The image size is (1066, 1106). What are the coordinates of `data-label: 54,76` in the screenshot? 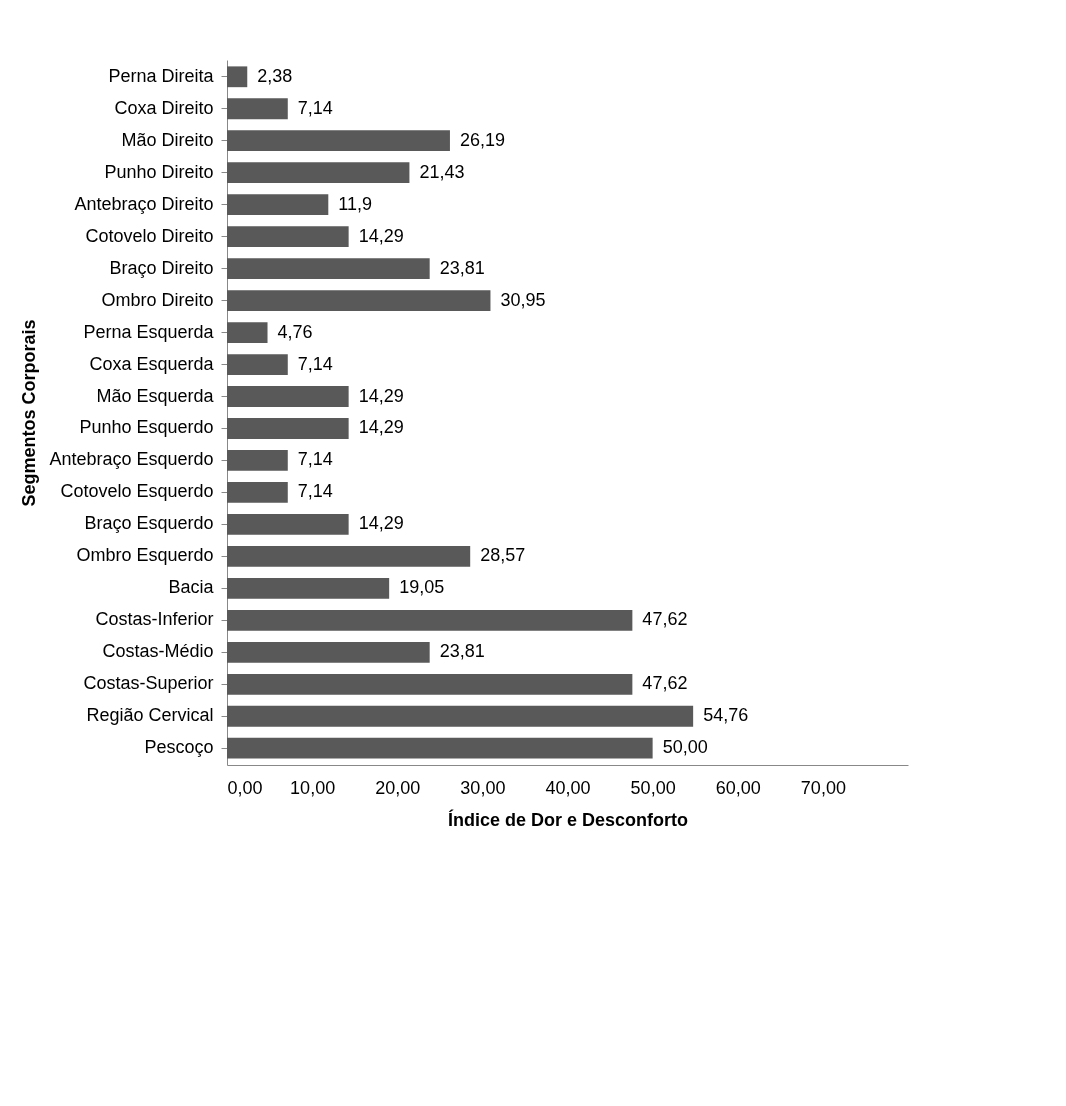 It's located at (726, 715).